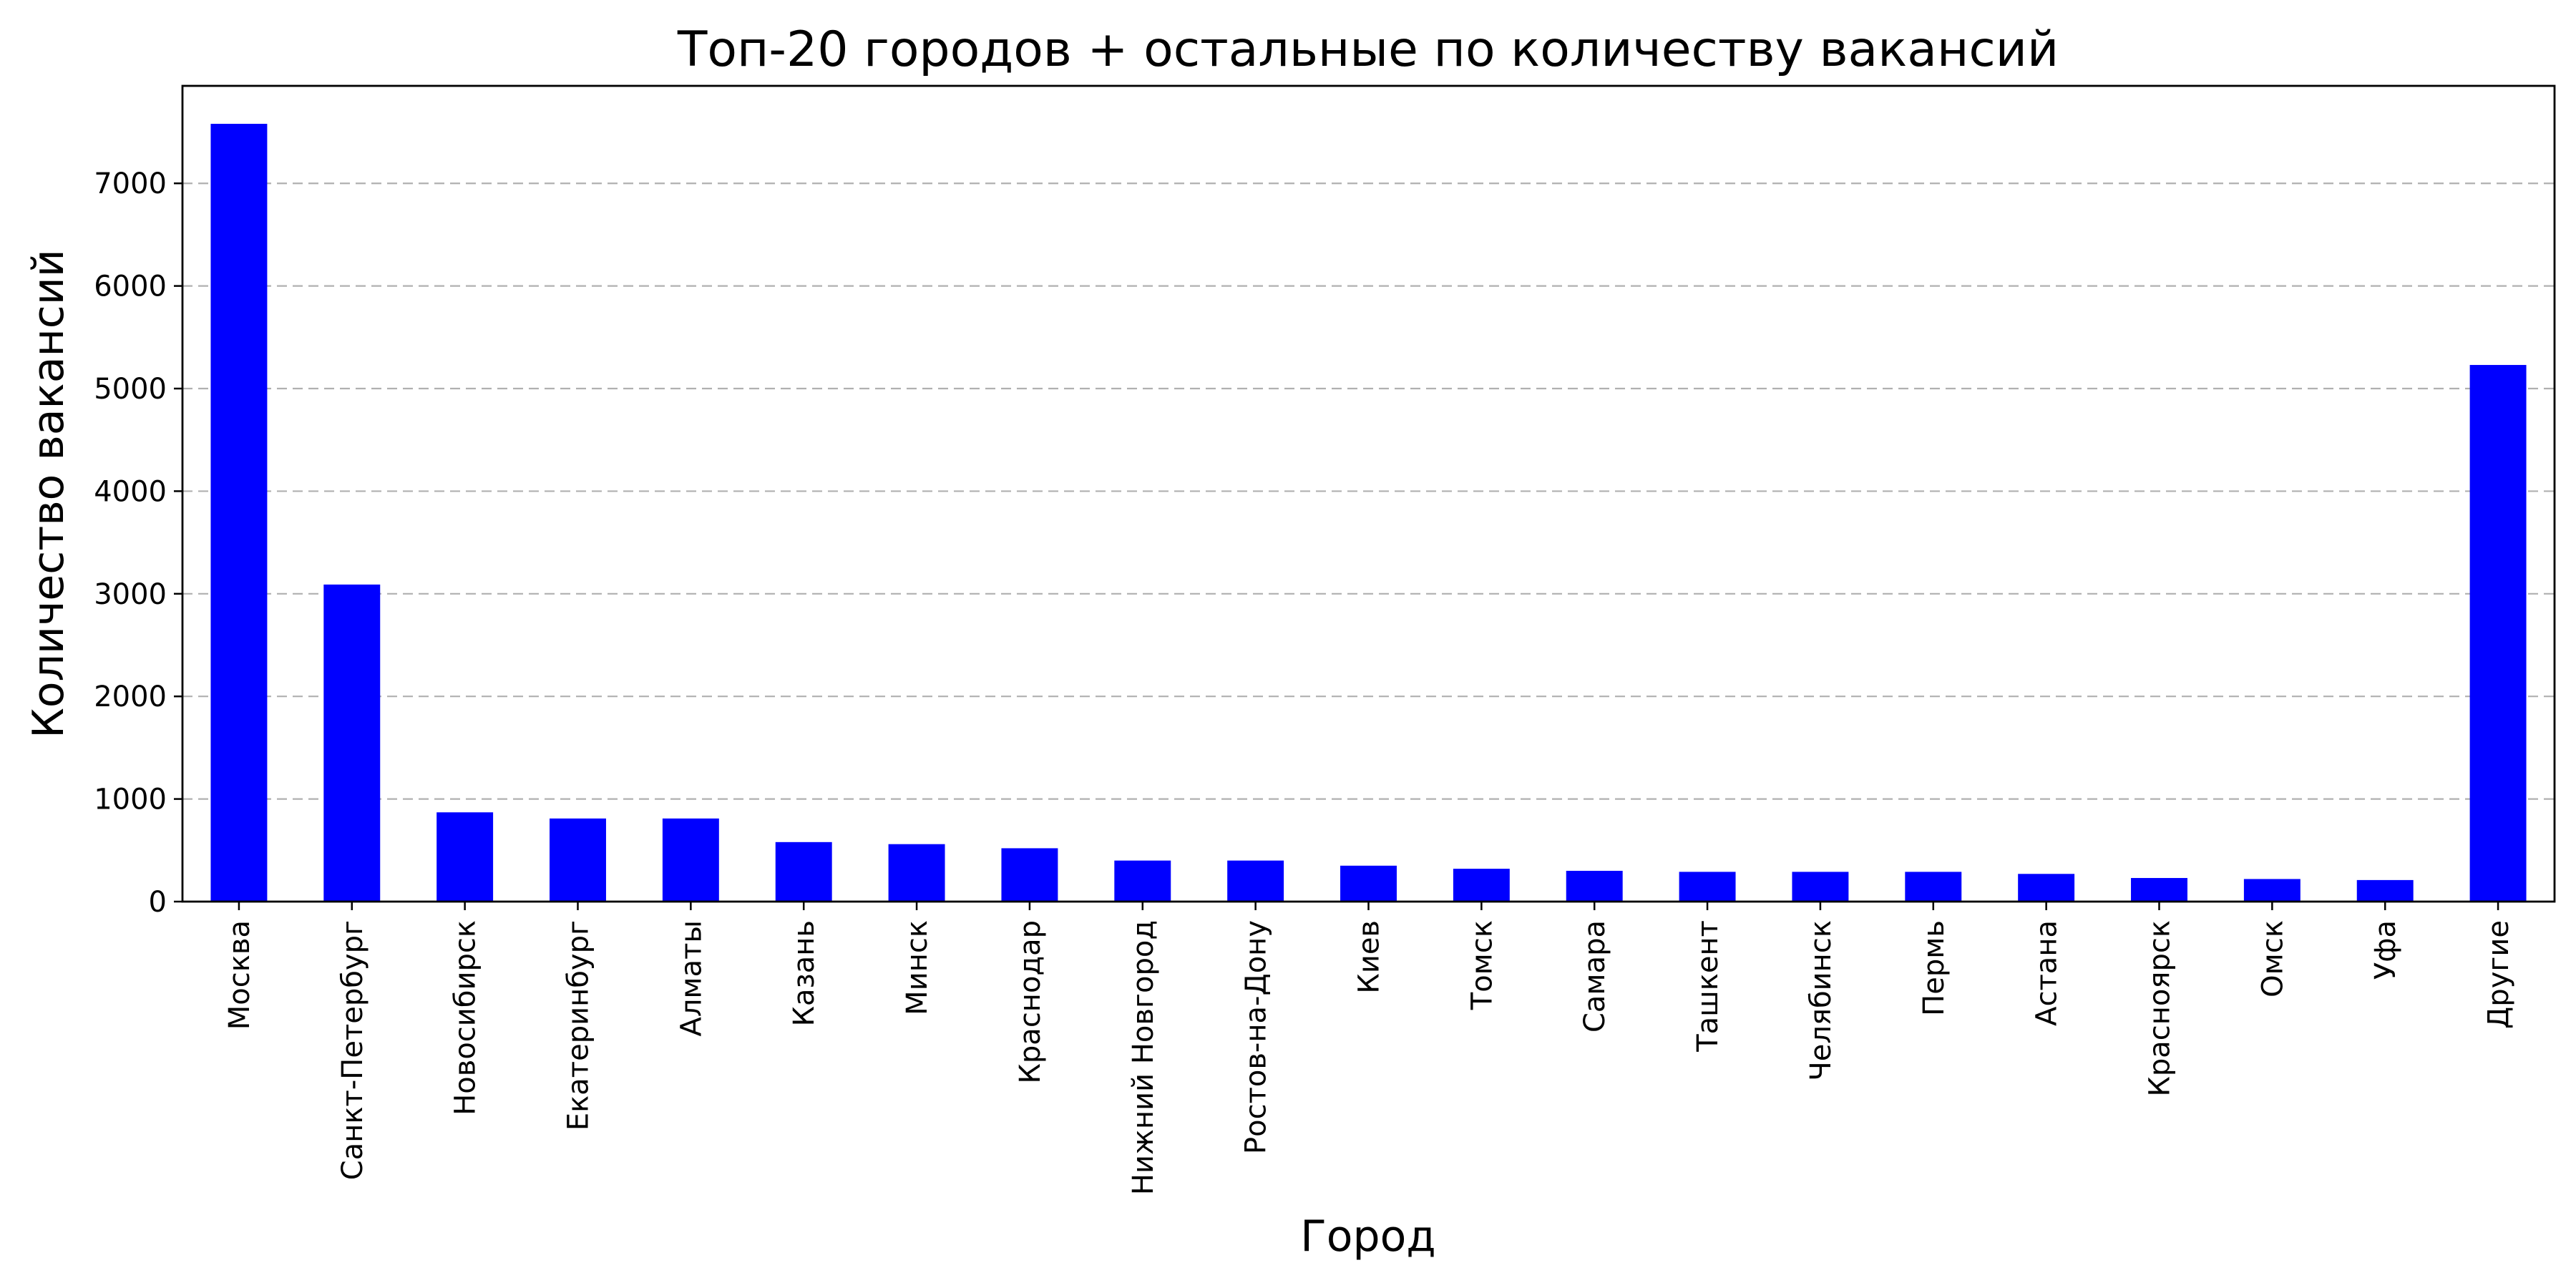 The height and width of the screenshot is (1288, 2576). Describe the element at coordinates (130, 491) in the screenshot. I see `y-tick-label: 4000` at that location.